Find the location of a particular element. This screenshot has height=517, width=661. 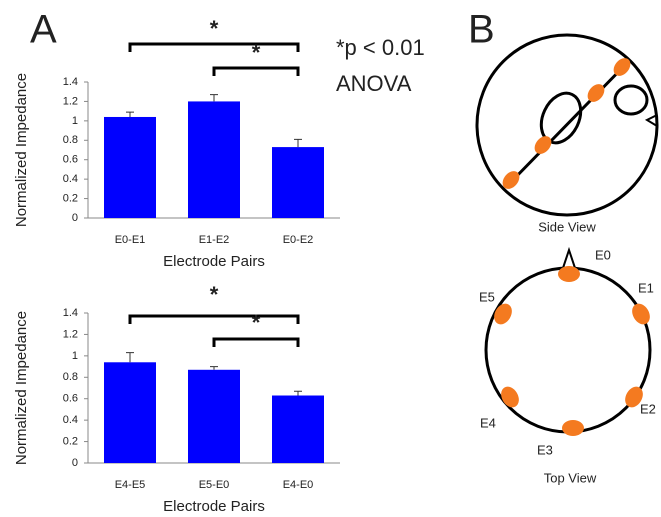

electrode-label: E3 is located at coordinates (545, 449).